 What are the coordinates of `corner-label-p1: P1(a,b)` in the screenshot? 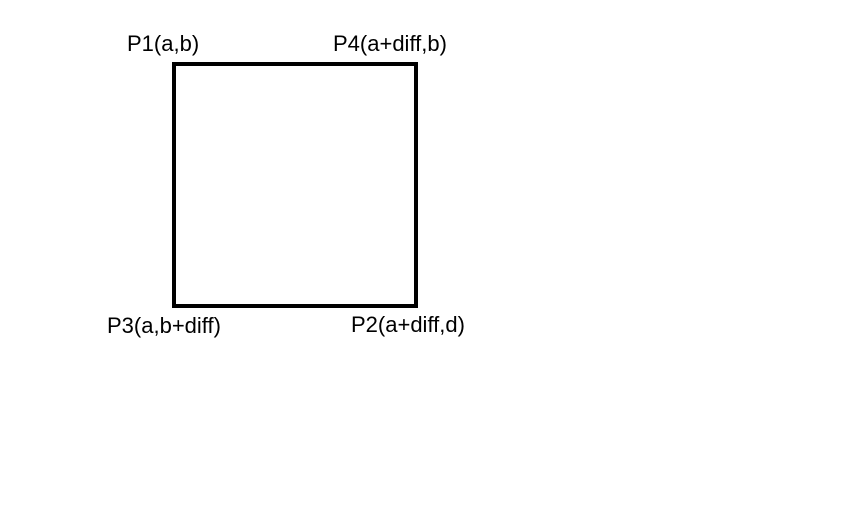 It's located at (163, 43).